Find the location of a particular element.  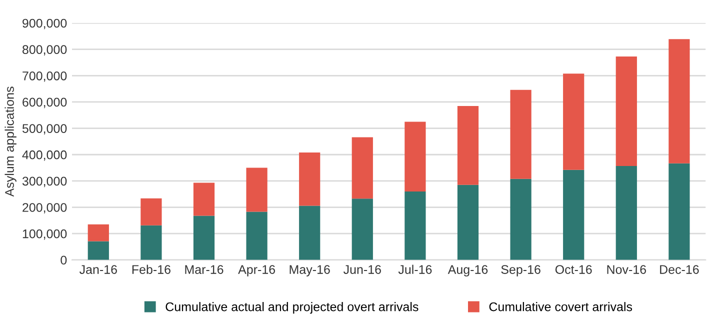

legend-label: Cumulative covert arrivals is located at coordinates (560, 307).